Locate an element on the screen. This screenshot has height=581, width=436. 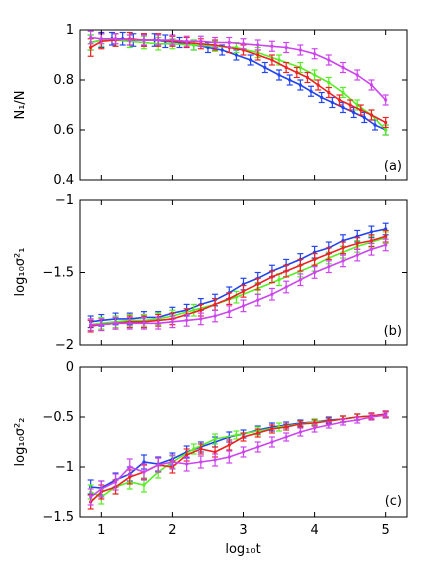
panel-b-series-line is located at coordinates (238, 275).